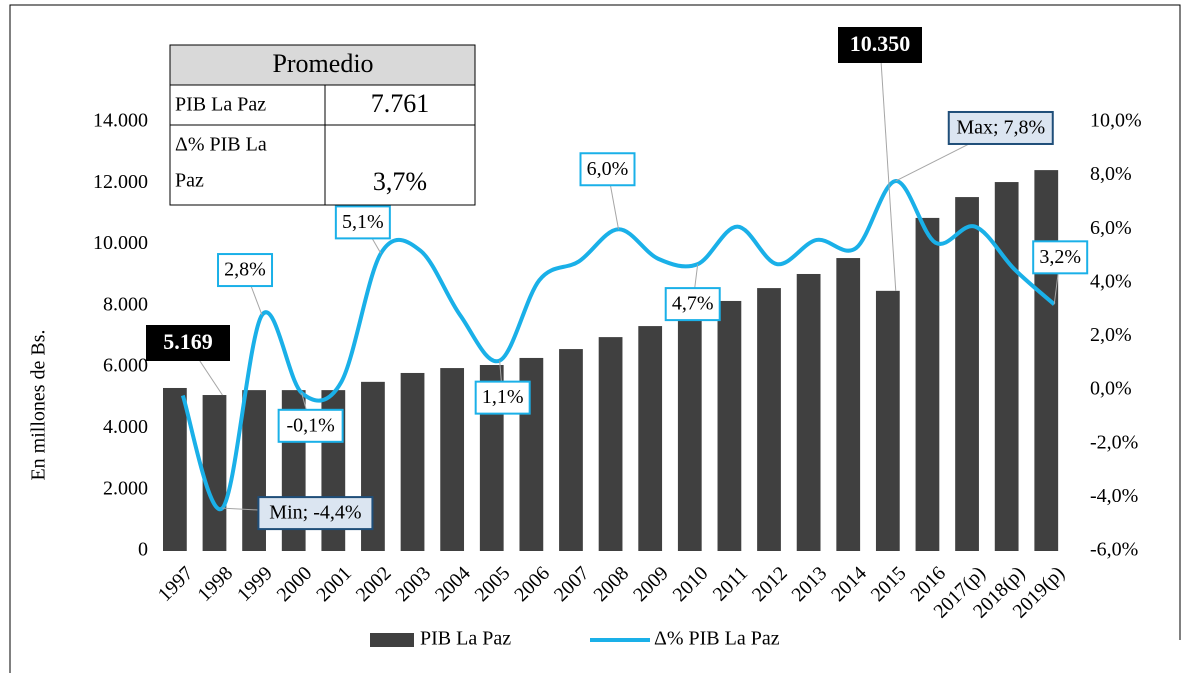  Describe the element at coordinates (493, 584) in the screenshot. I see `x-tick-label: 2005` at that location.